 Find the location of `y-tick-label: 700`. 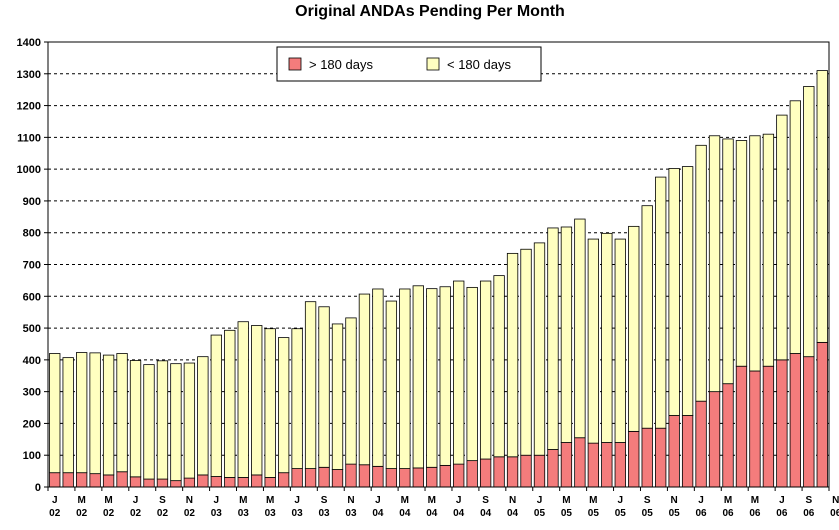

y-tick-label: 700 is located at coordinates (32, 266).